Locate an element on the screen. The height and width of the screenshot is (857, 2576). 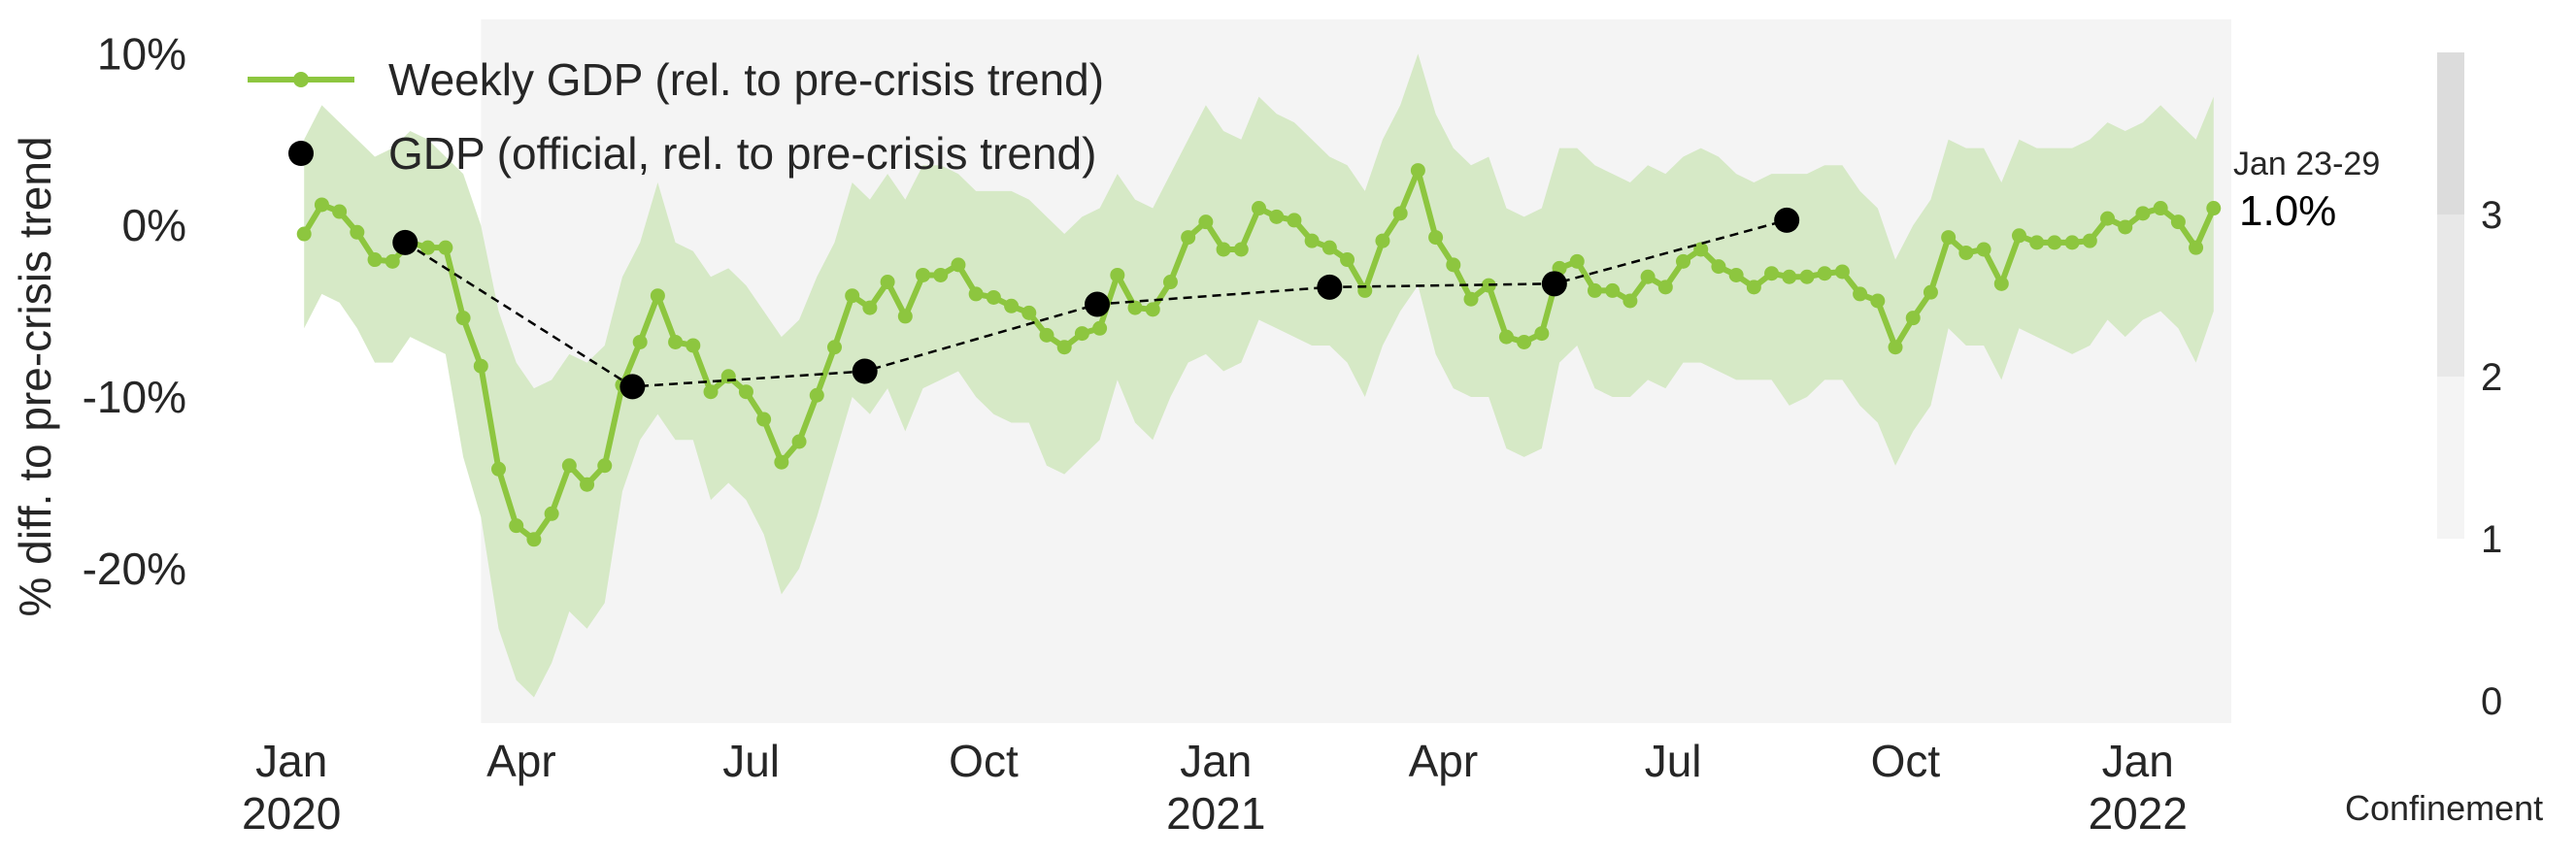
x-tick-year-label: 2022 is located at coordinates (2139, 813).